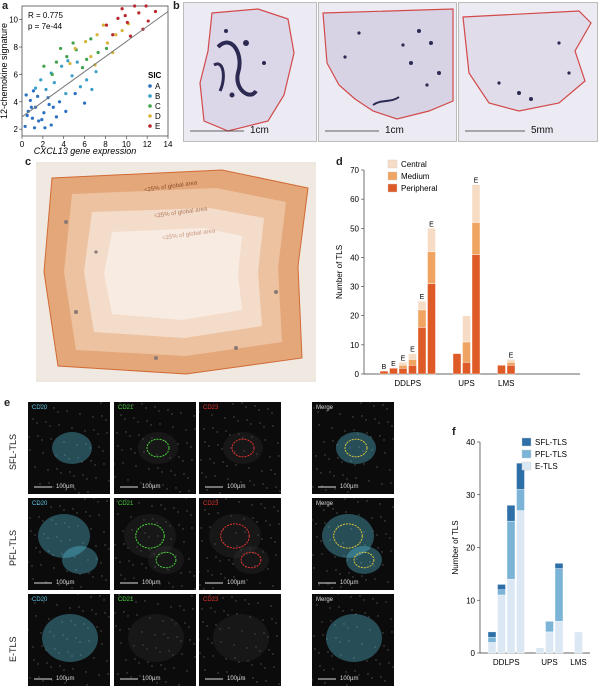 Image resolution: width=600 pixels, height=696 pixels. Describe the element at coordinates (63, 144) in the screenshot. I see `x-tick-label: 4` at that location.